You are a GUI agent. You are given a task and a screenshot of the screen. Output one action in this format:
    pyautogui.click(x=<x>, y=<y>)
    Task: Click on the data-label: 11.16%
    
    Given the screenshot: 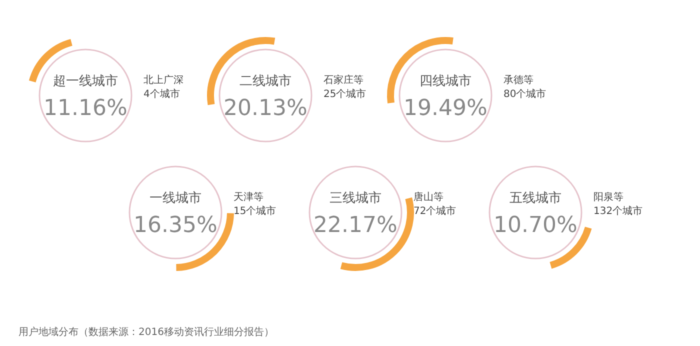 What is the action you would take?
    pyautogui.click(x=86, y=108)
    